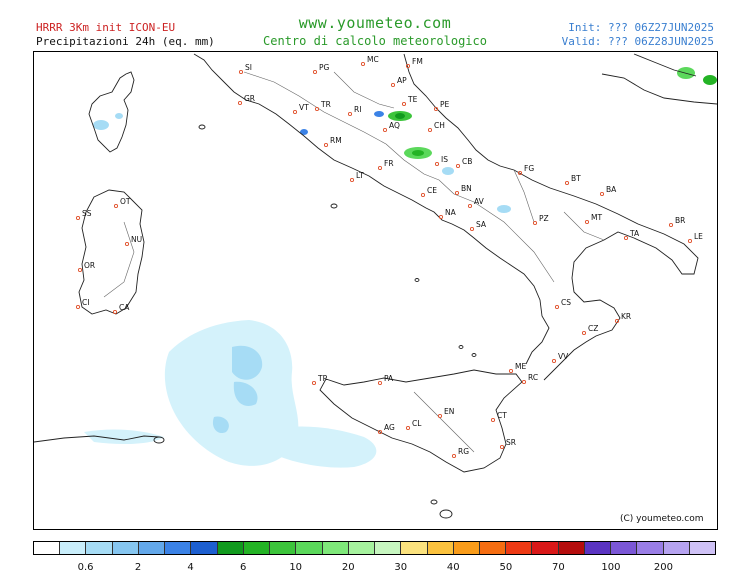 Image resolution: width=750 pixels, height=580 pixels. What do you see at coordinates (389, 427) in the screenshot?
I see `city-label: AG` at bounding box center [389, 427].